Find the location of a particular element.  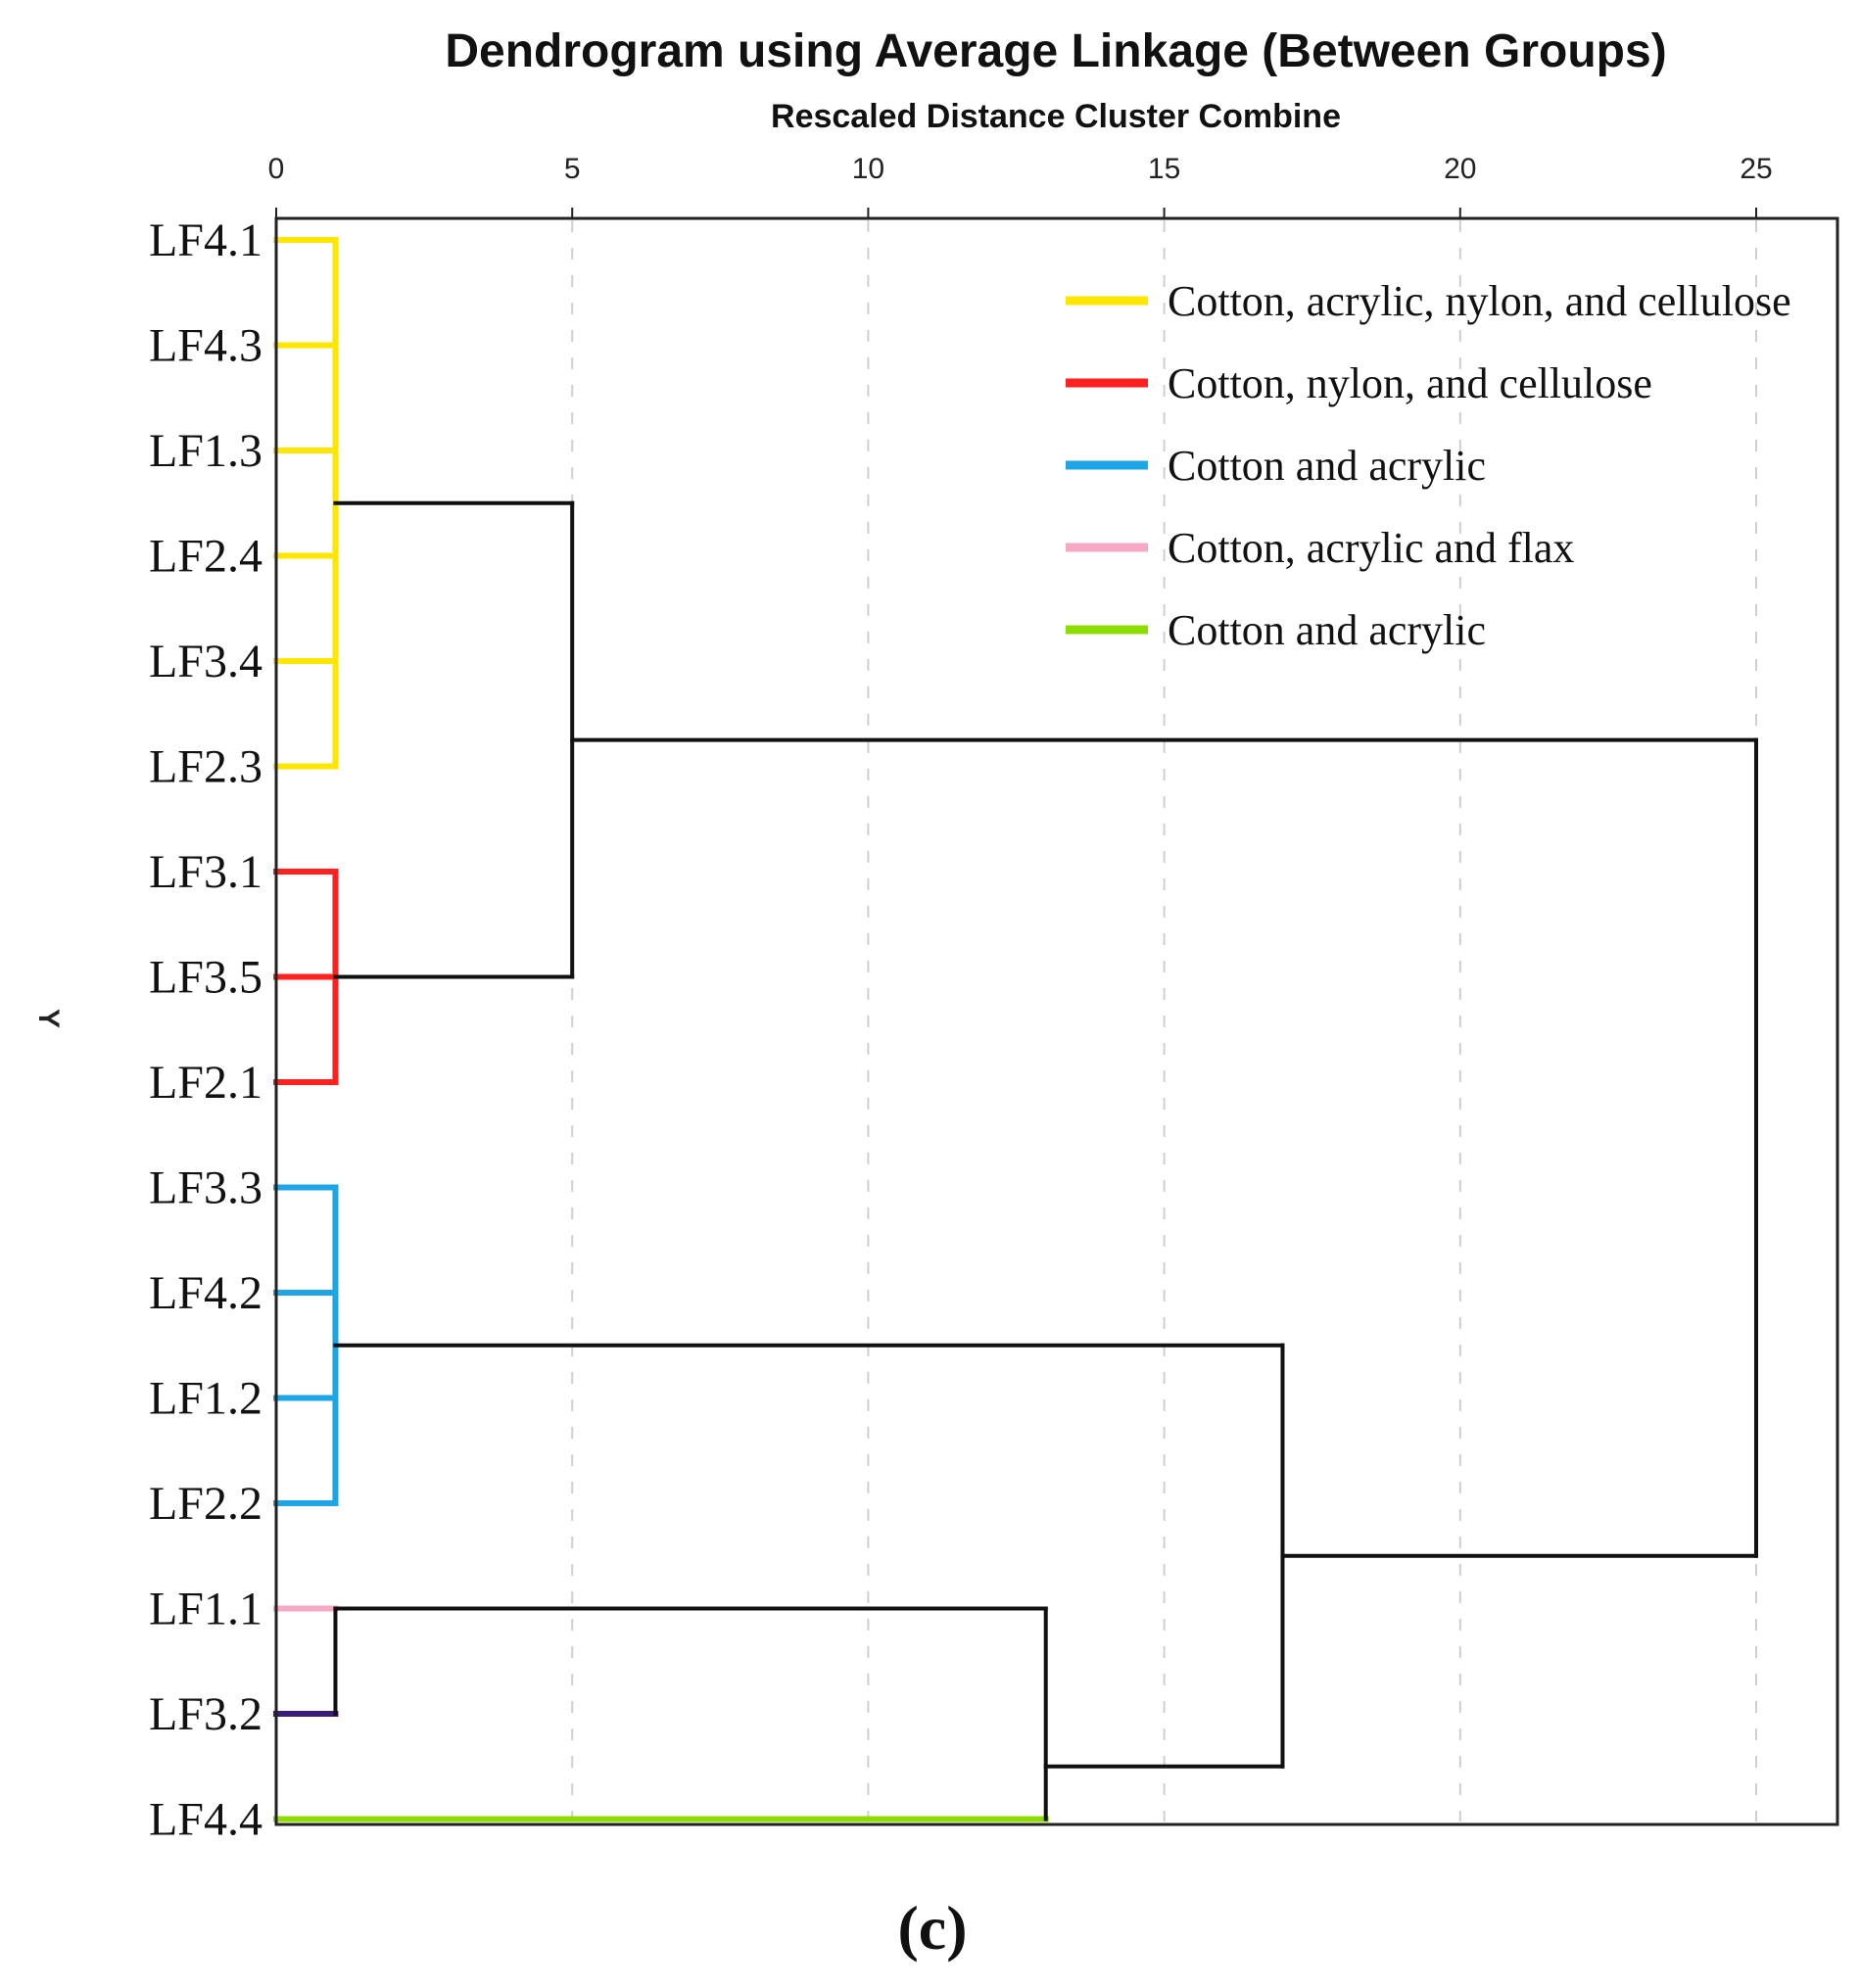

leaf-label: LF2.3 is located at coordinates (205, 767).